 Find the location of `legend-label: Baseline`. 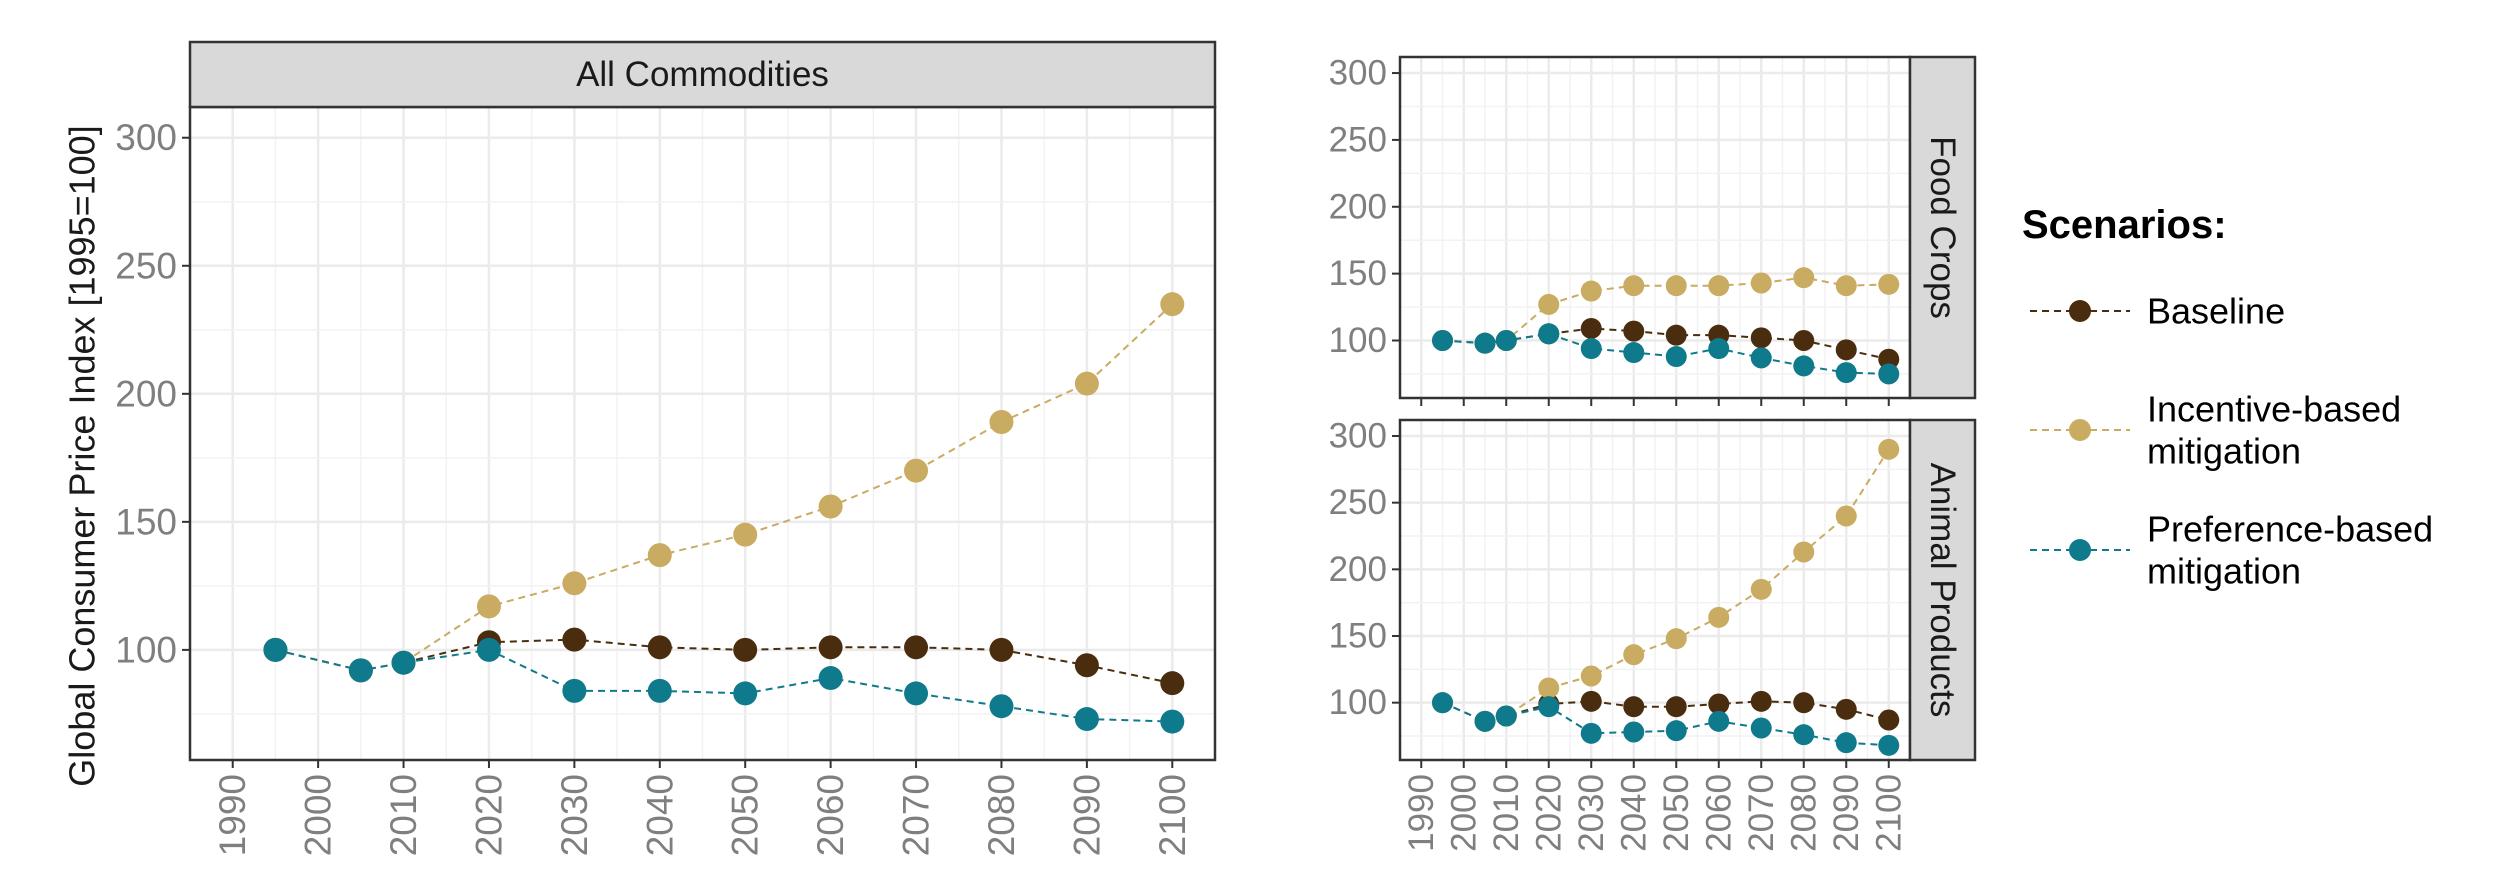

legend-label: Baseline is located at coordinates (2216, 311).